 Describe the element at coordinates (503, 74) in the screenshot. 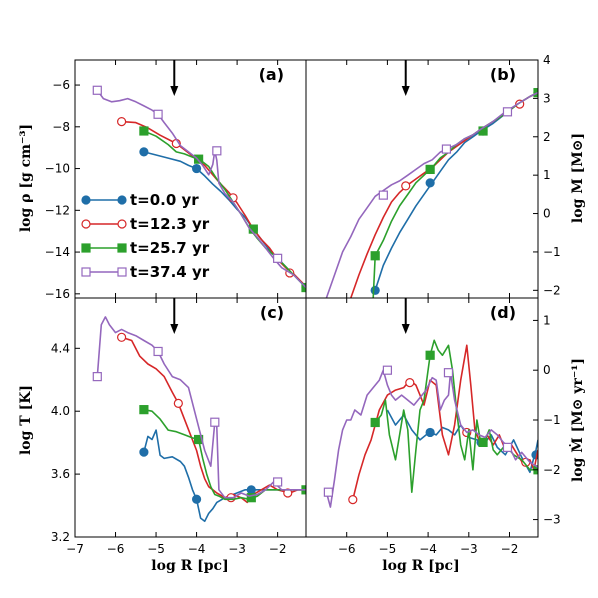

I see `panel-label: (b)` at that location.